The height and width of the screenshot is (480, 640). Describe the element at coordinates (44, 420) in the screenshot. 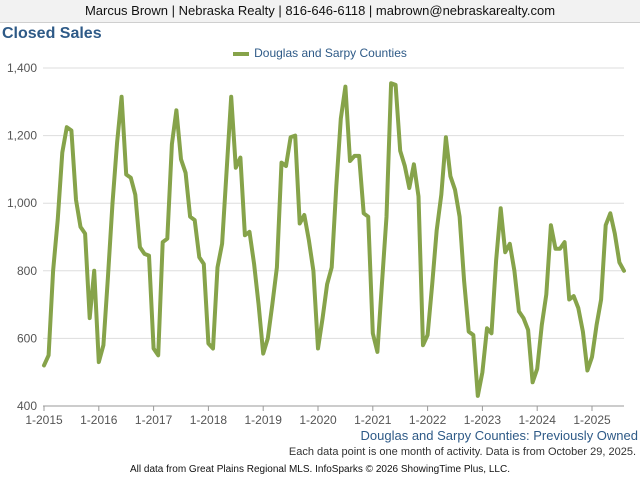

I see `x-tick-label: 1-2015` at that location.